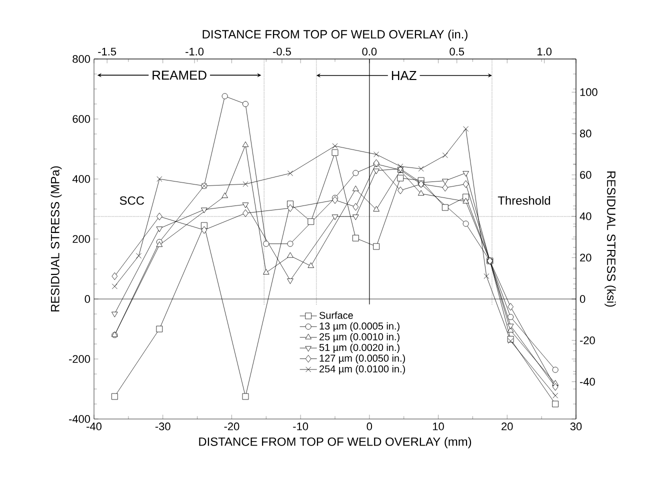 The height and width of the screenshot is (477, 648). What do you see at coordinates (360, 337) in the screenshot?
I see `legend-label: 25 µm (0.0010 in.)` at bounding box center [360, 337].